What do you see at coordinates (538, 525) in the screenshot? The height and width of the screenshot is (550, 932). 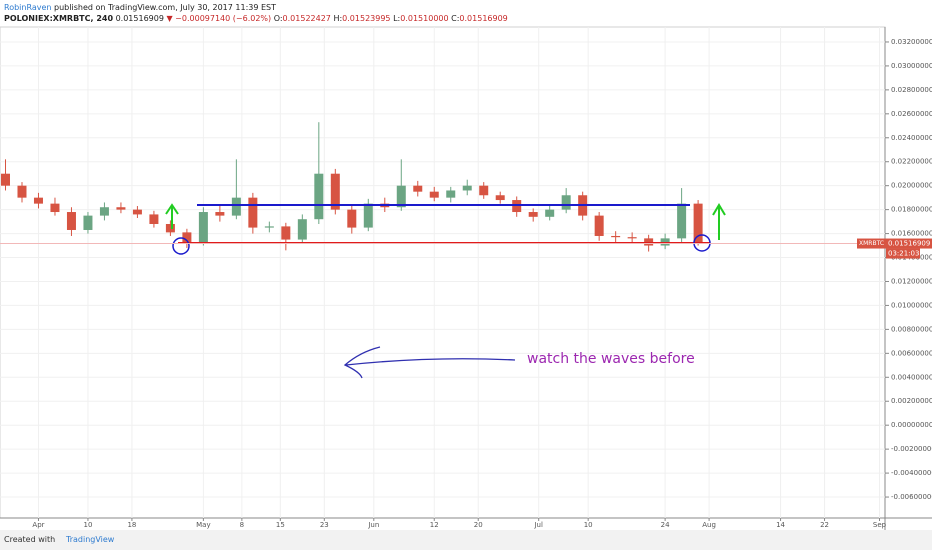 I see `x-tick-label: Jul` at bounding box center [538, 525].